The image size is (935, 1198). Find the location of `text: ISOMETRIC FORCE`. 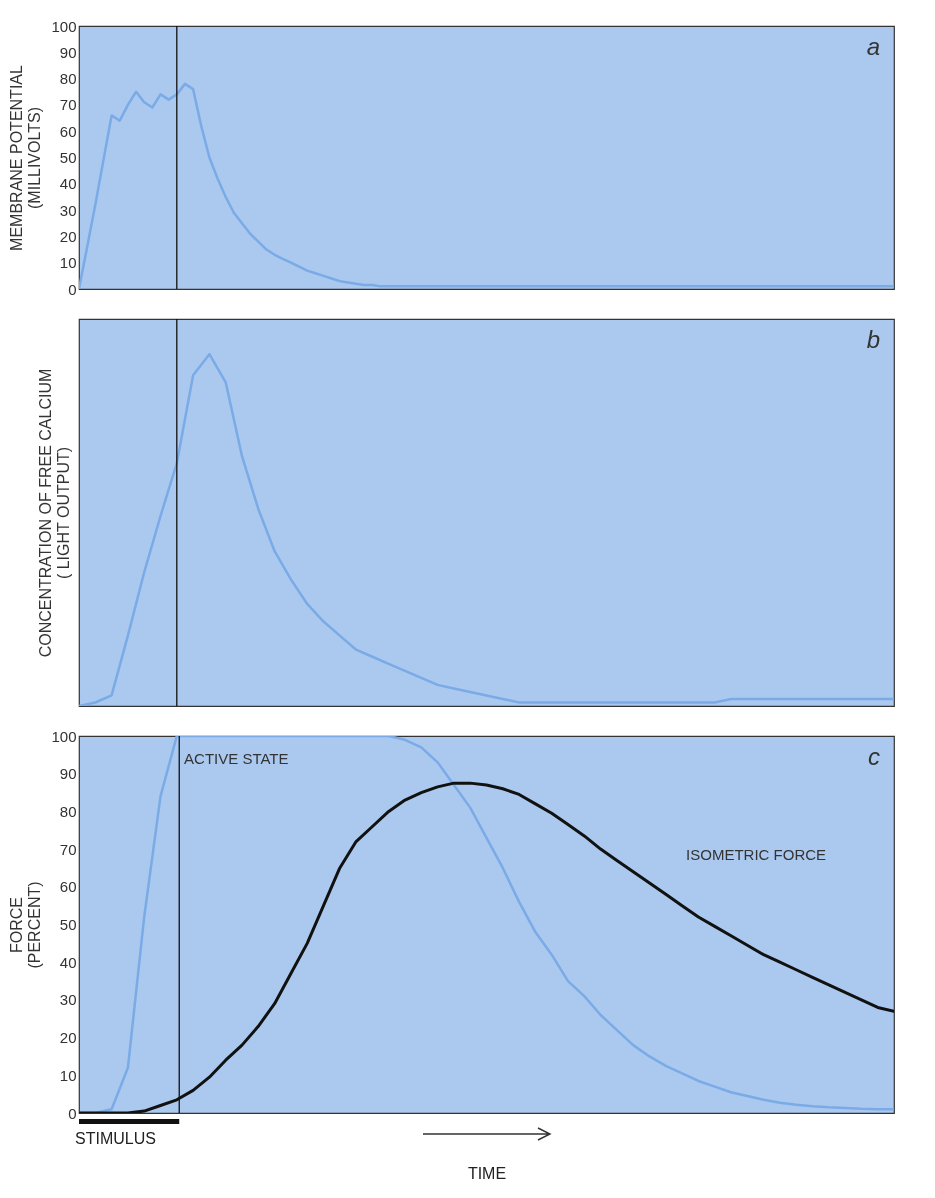

text: ISOMETRIC FORCE is located at coordinates (756, 854).